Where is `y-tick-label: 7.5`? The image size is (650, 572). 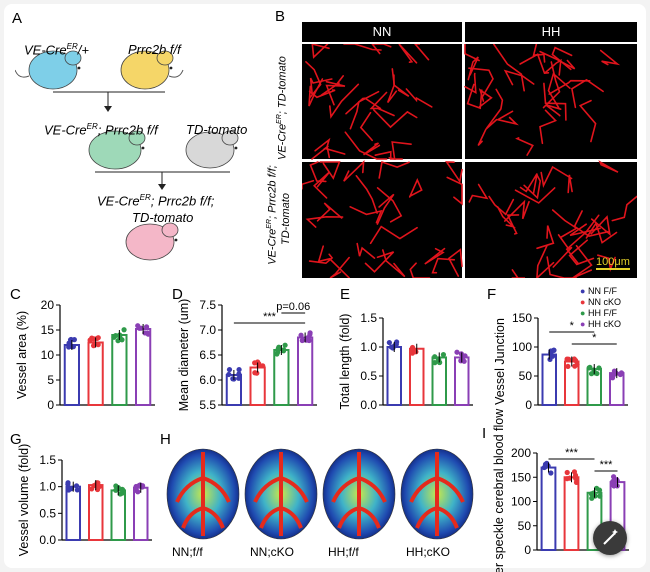 y-tick-label: 7.5 is located at coordinates (207, 305).